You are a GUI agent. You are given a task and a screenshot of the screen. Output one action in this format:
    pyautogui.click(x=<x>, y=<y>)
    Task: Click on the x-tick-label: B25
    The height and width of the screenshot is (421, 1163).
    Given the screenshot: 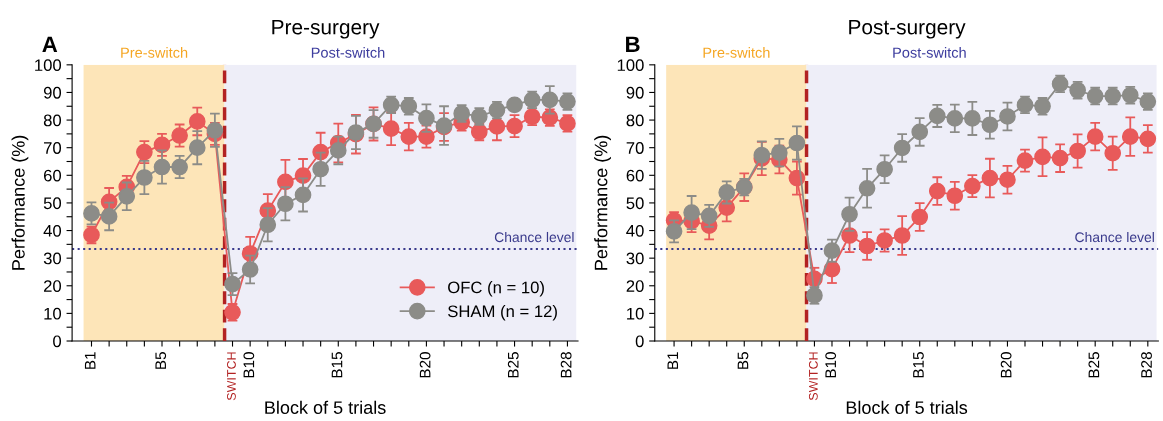 What is the action you would take?
    pyautogui.click(x=1094, y=365)
    